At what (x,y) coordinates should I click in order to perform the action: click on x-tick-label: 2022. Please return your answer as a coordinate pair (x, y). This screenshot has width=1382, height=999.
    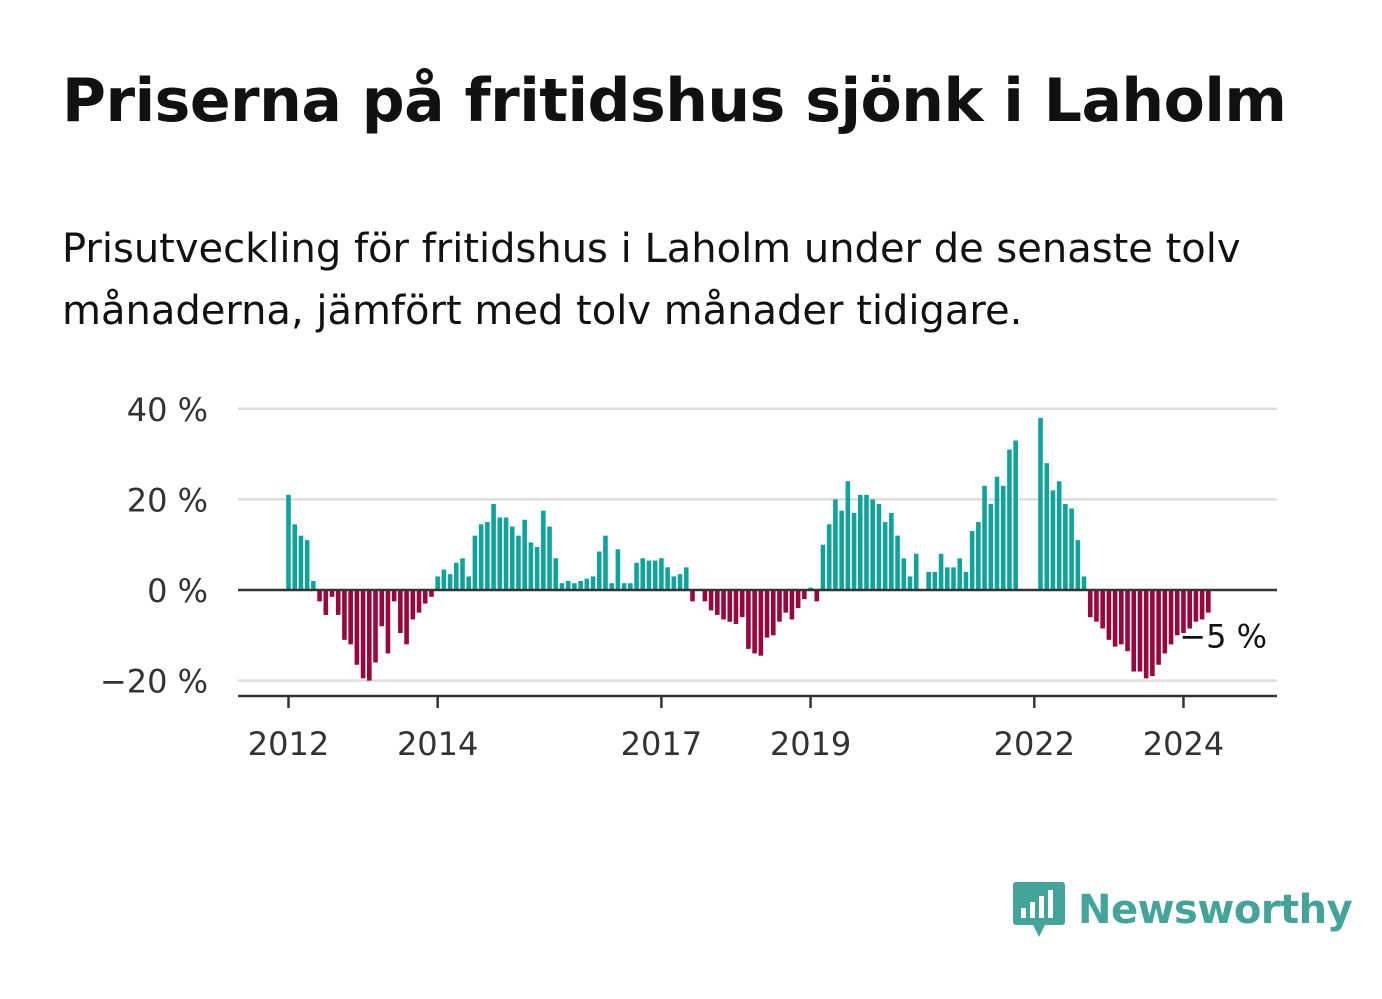
    Looking at the image, I should click on (1034, 744).